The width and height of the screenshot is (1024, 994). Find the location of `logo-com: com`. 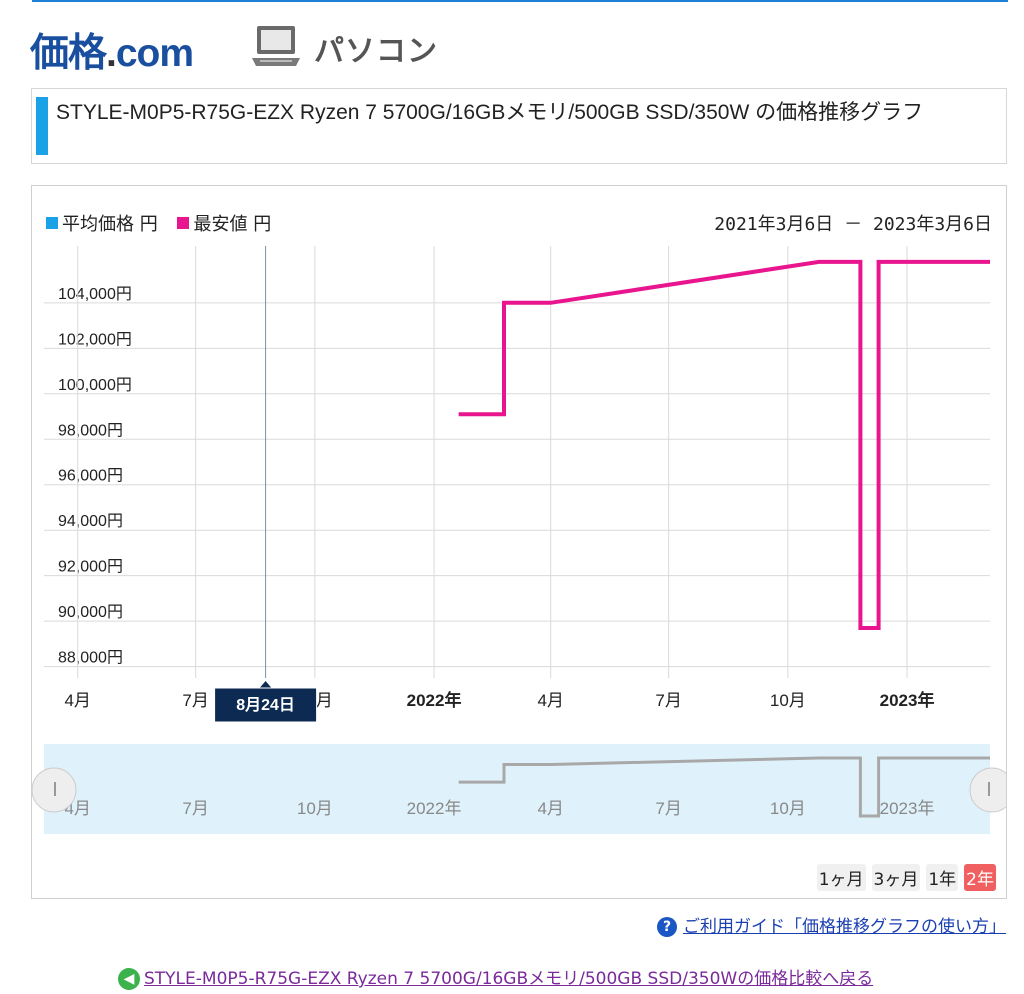

logo-com: com is located at coordinates (154, 53).